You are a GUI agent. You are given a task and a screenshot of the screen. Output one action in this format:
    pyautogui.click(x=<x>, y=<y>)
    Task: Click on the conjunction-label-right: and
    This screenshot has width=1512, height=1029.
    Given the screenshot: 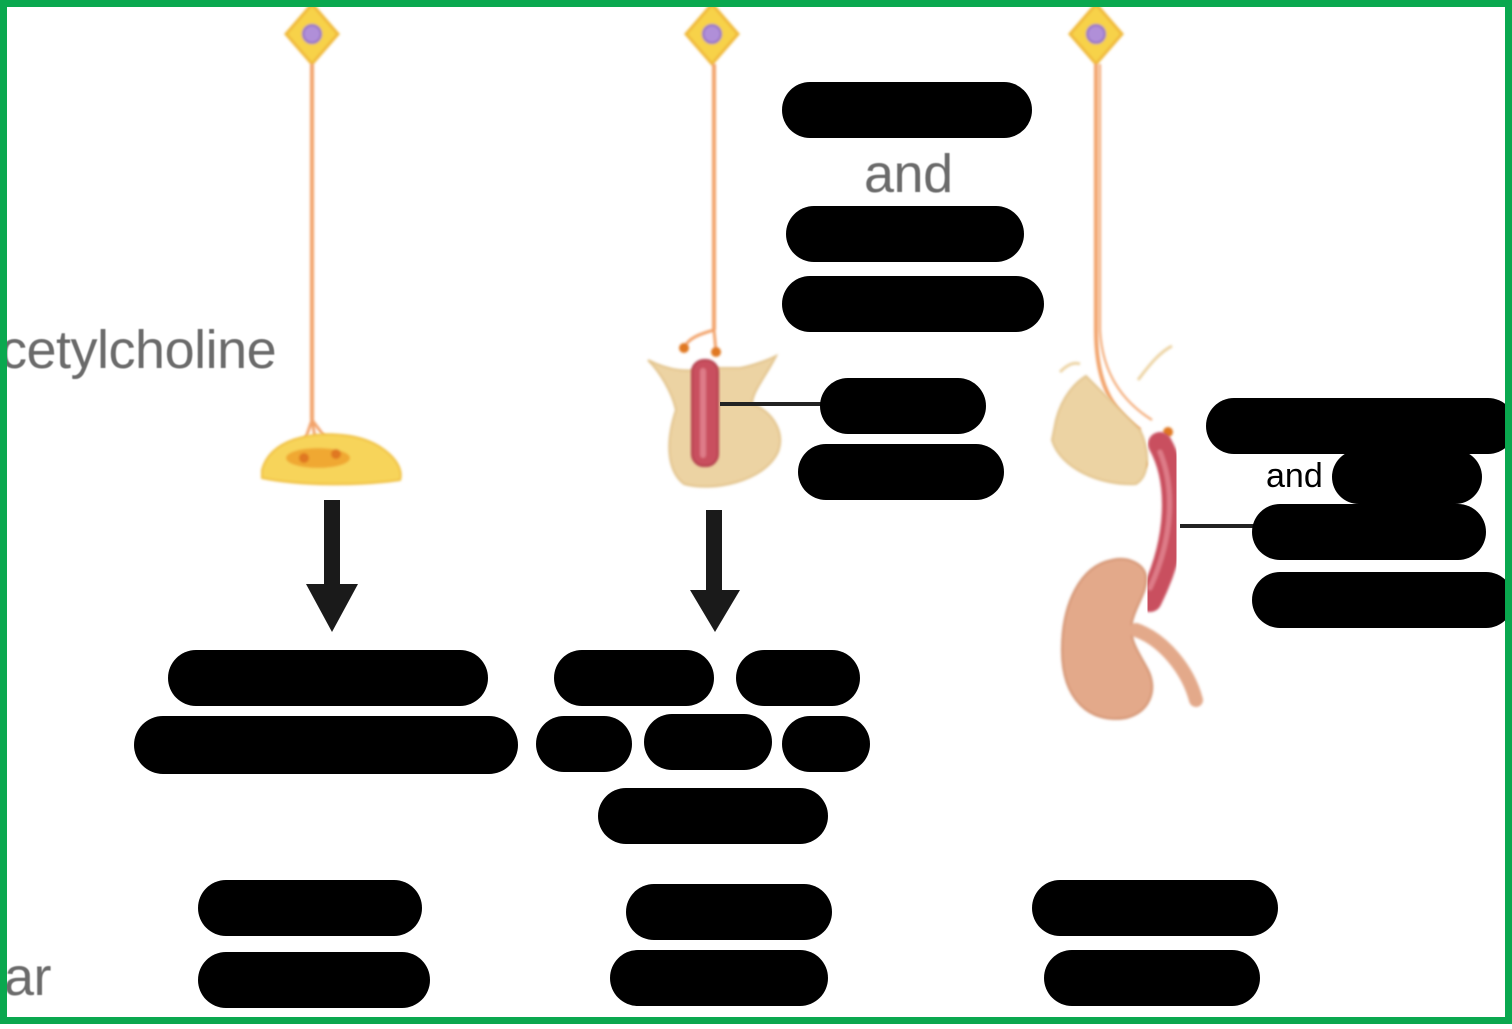 What is the action you would take?
    pyautogui.click(x=1294, y=476)
    